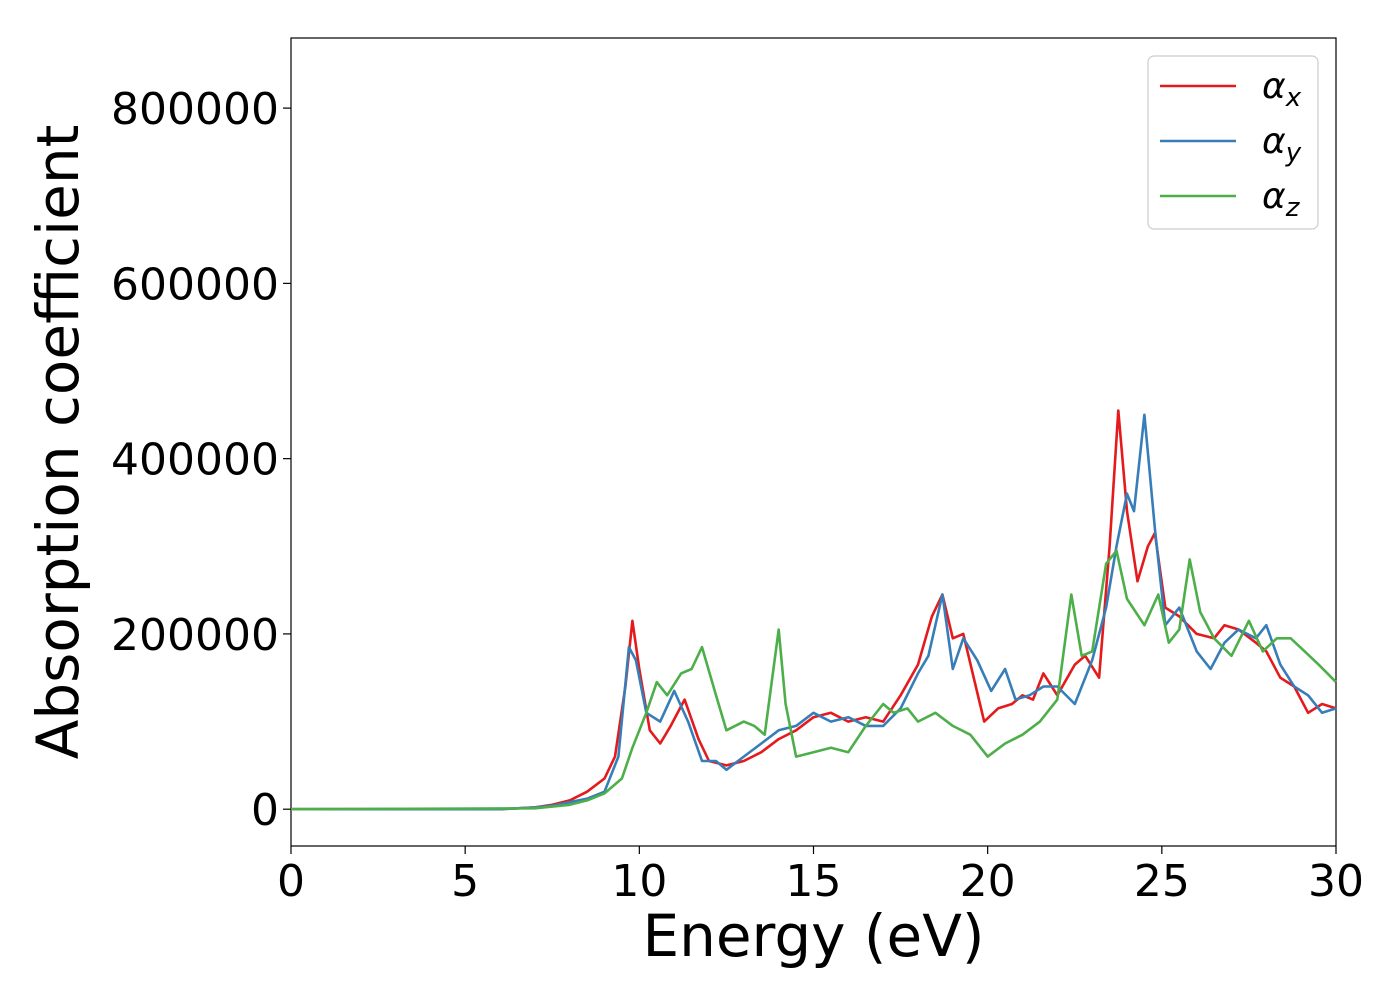 The width and height of the screenshot is (1400, 1000). I want to click on y-axis-ticks: 0 200000 400000 600000 800000, so click(201, 460).